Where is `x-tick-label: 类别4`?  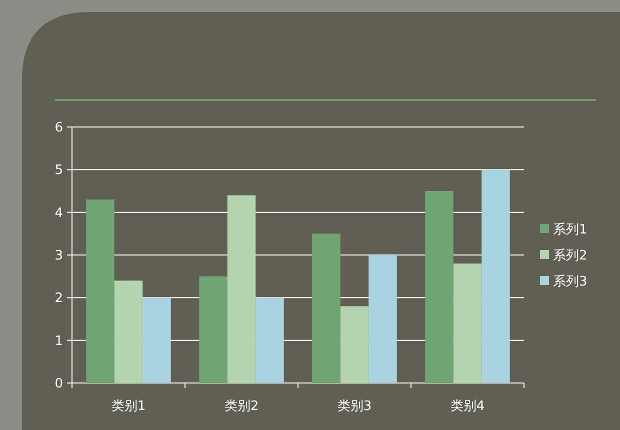 x-tick-label: 类别4 is located at coordinates (467, 406).